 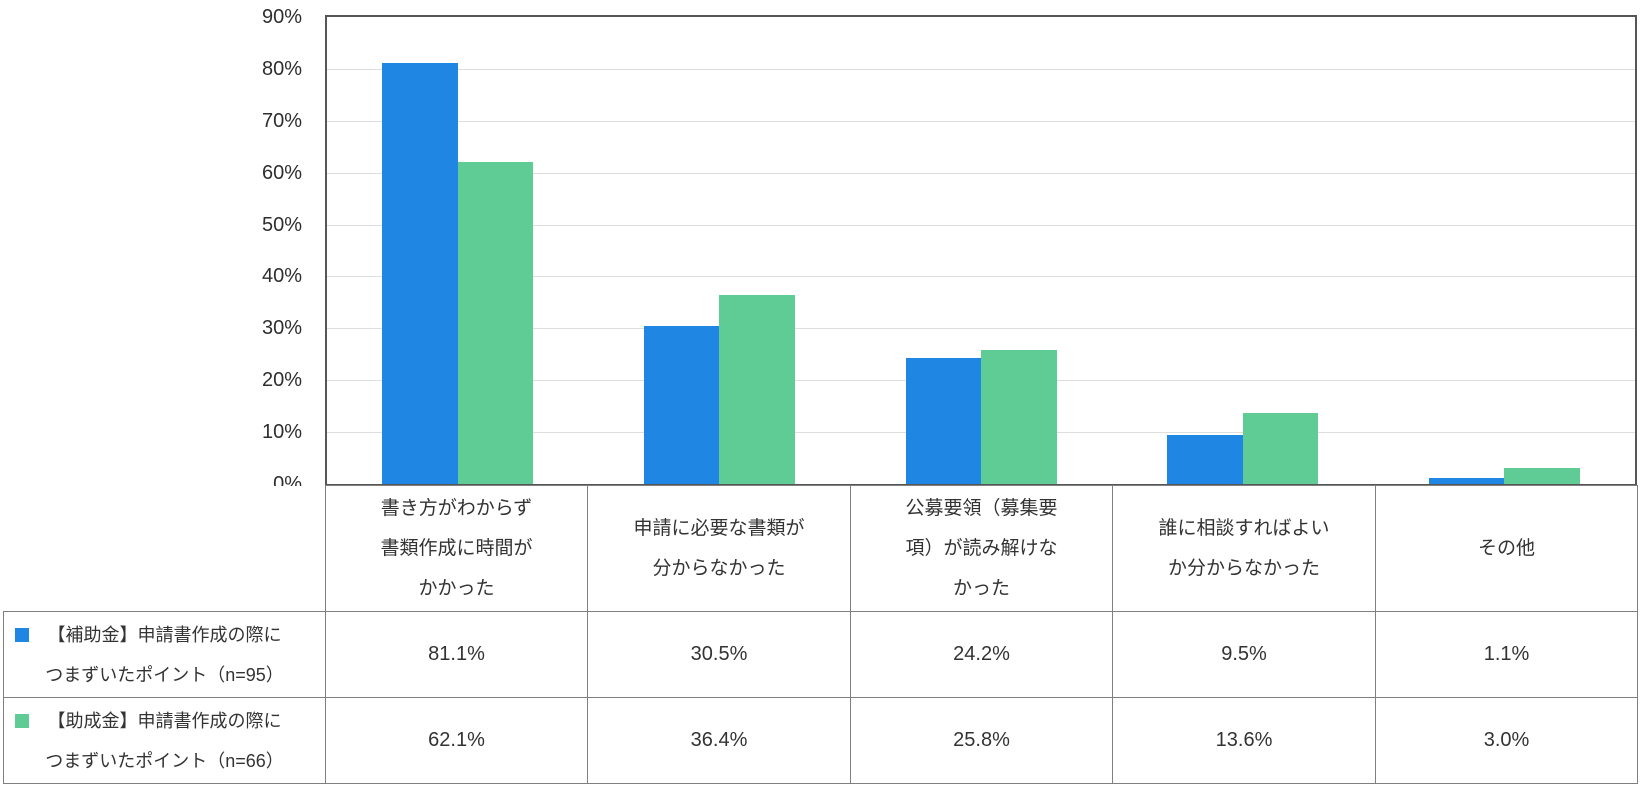 I want to click on y-tick-label: 10%, so click(x=281, y=432).